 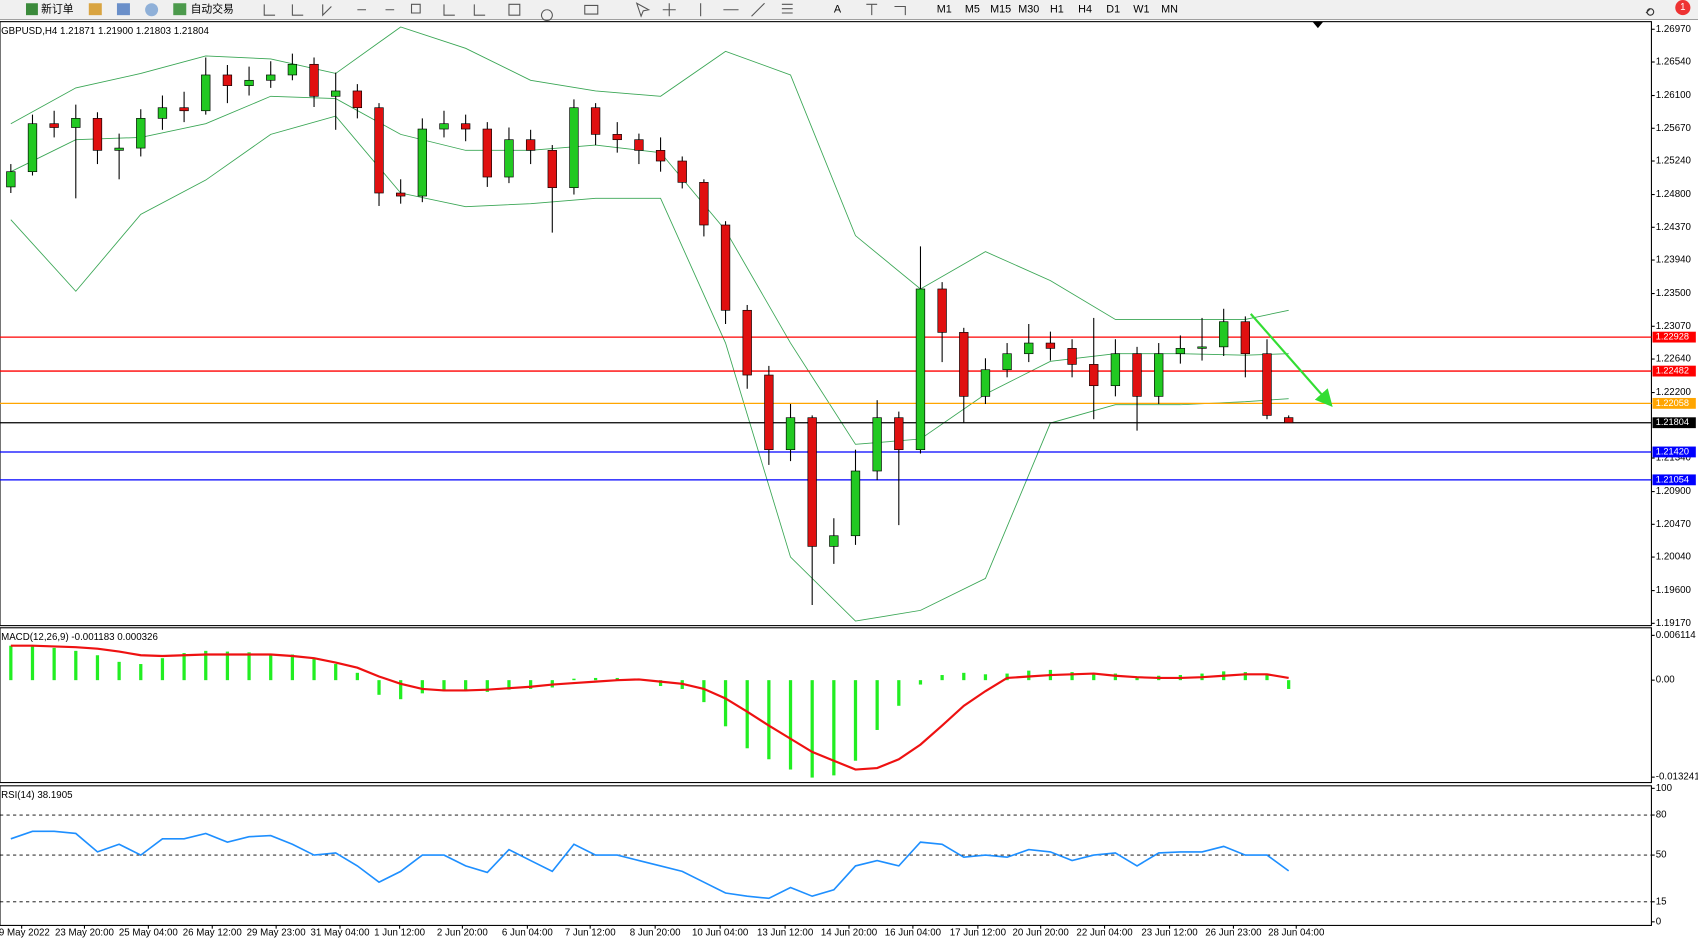 What do you see at coordinates (584, 12) in the screenshot?
I see `tool-icons` at bounding box center [584, 12].